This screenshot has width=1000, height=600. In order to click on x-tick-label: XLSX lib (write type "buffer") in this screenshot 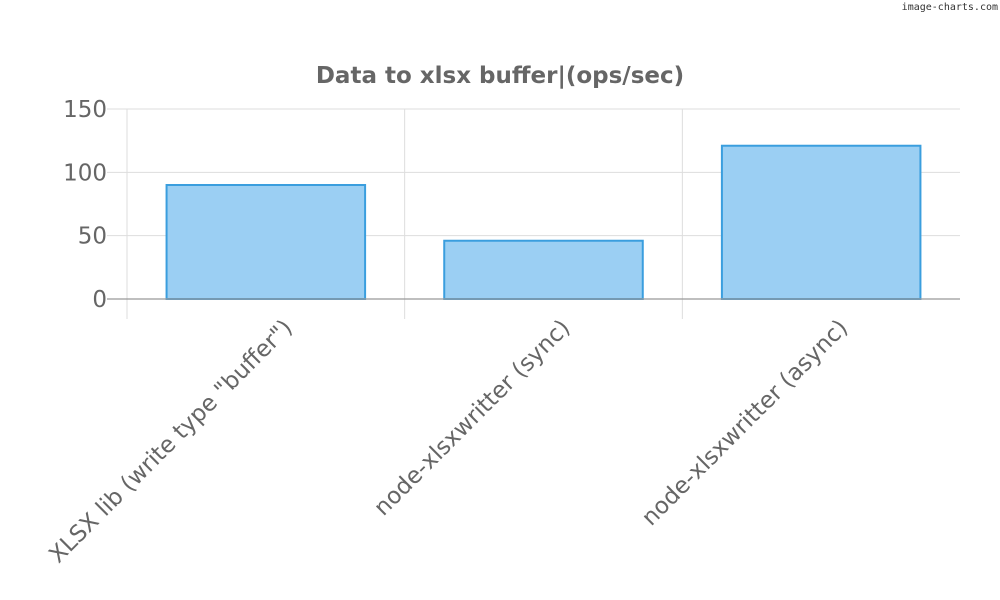, I will do `click(170, 441)`.